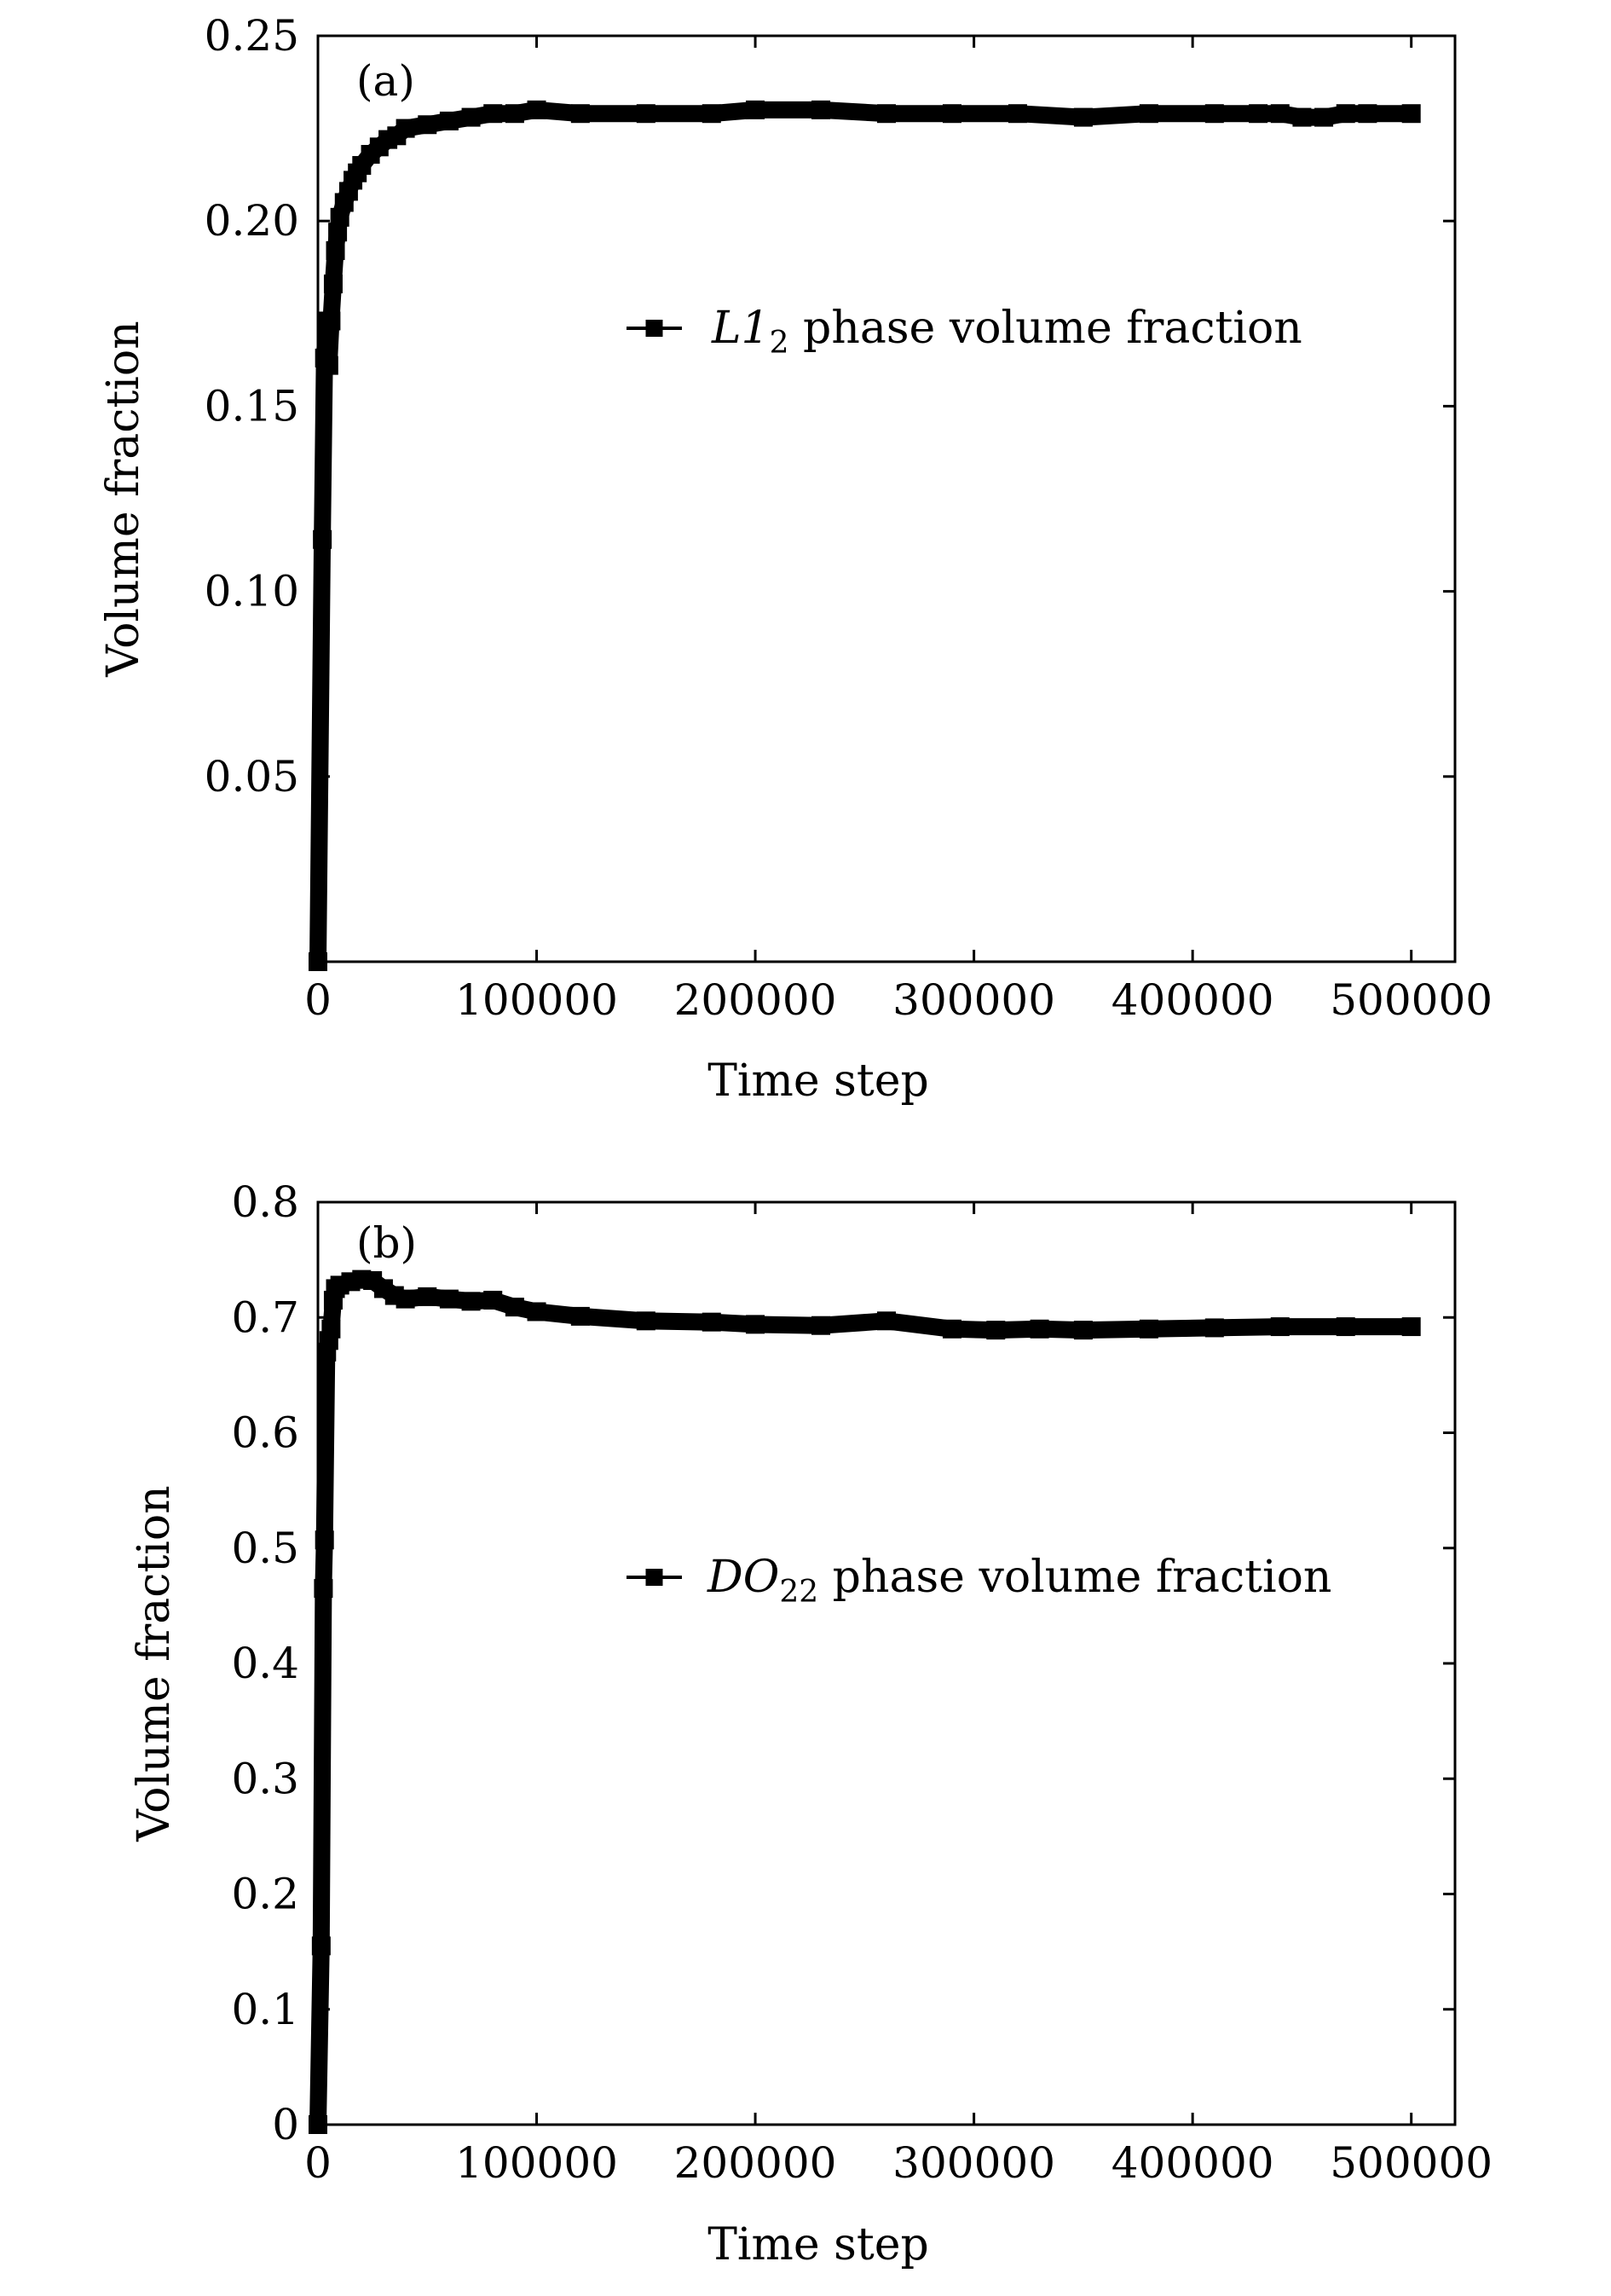  What do you see at coordinates (1193, 1000) in the screenshot?
I see `x-tick-label: 400000` at bounding box center [1193, 1000].